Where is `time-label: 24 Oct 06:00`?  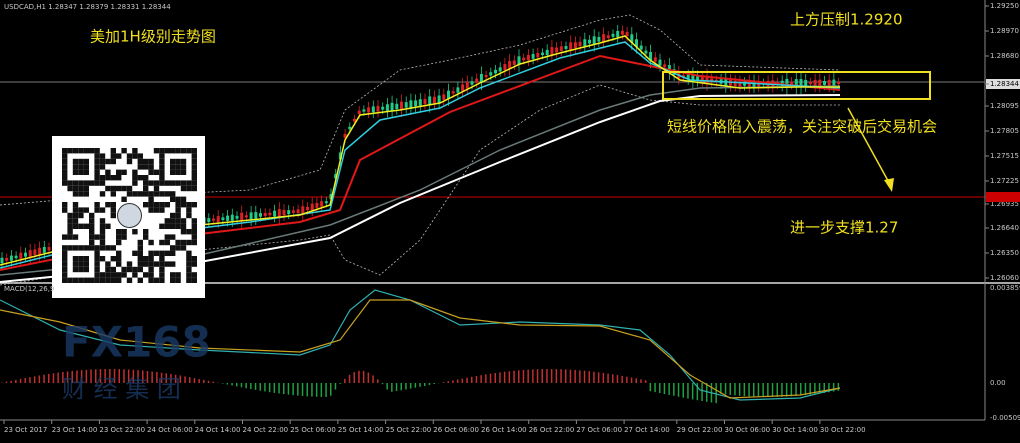
time-label: 24 Oct 06:00 is located at coordinates (170, 430).